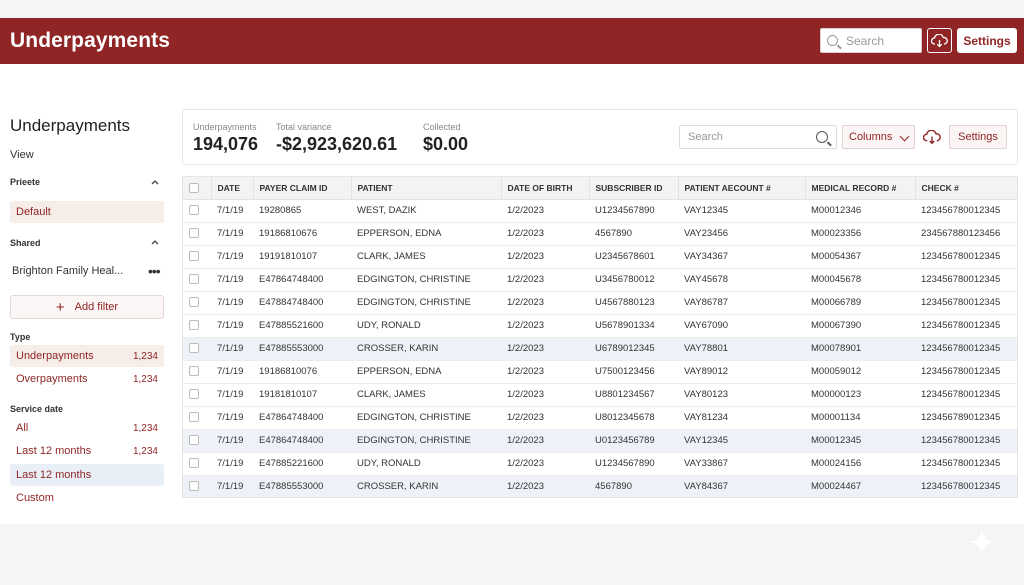 The height and width of the screenshot is (585, 1024). What do you see at coordinates (87, 356) in the screenshot?
I see `sidebar-item-underpayments: Underpayments 1,234` at bounding box center [87, 356].